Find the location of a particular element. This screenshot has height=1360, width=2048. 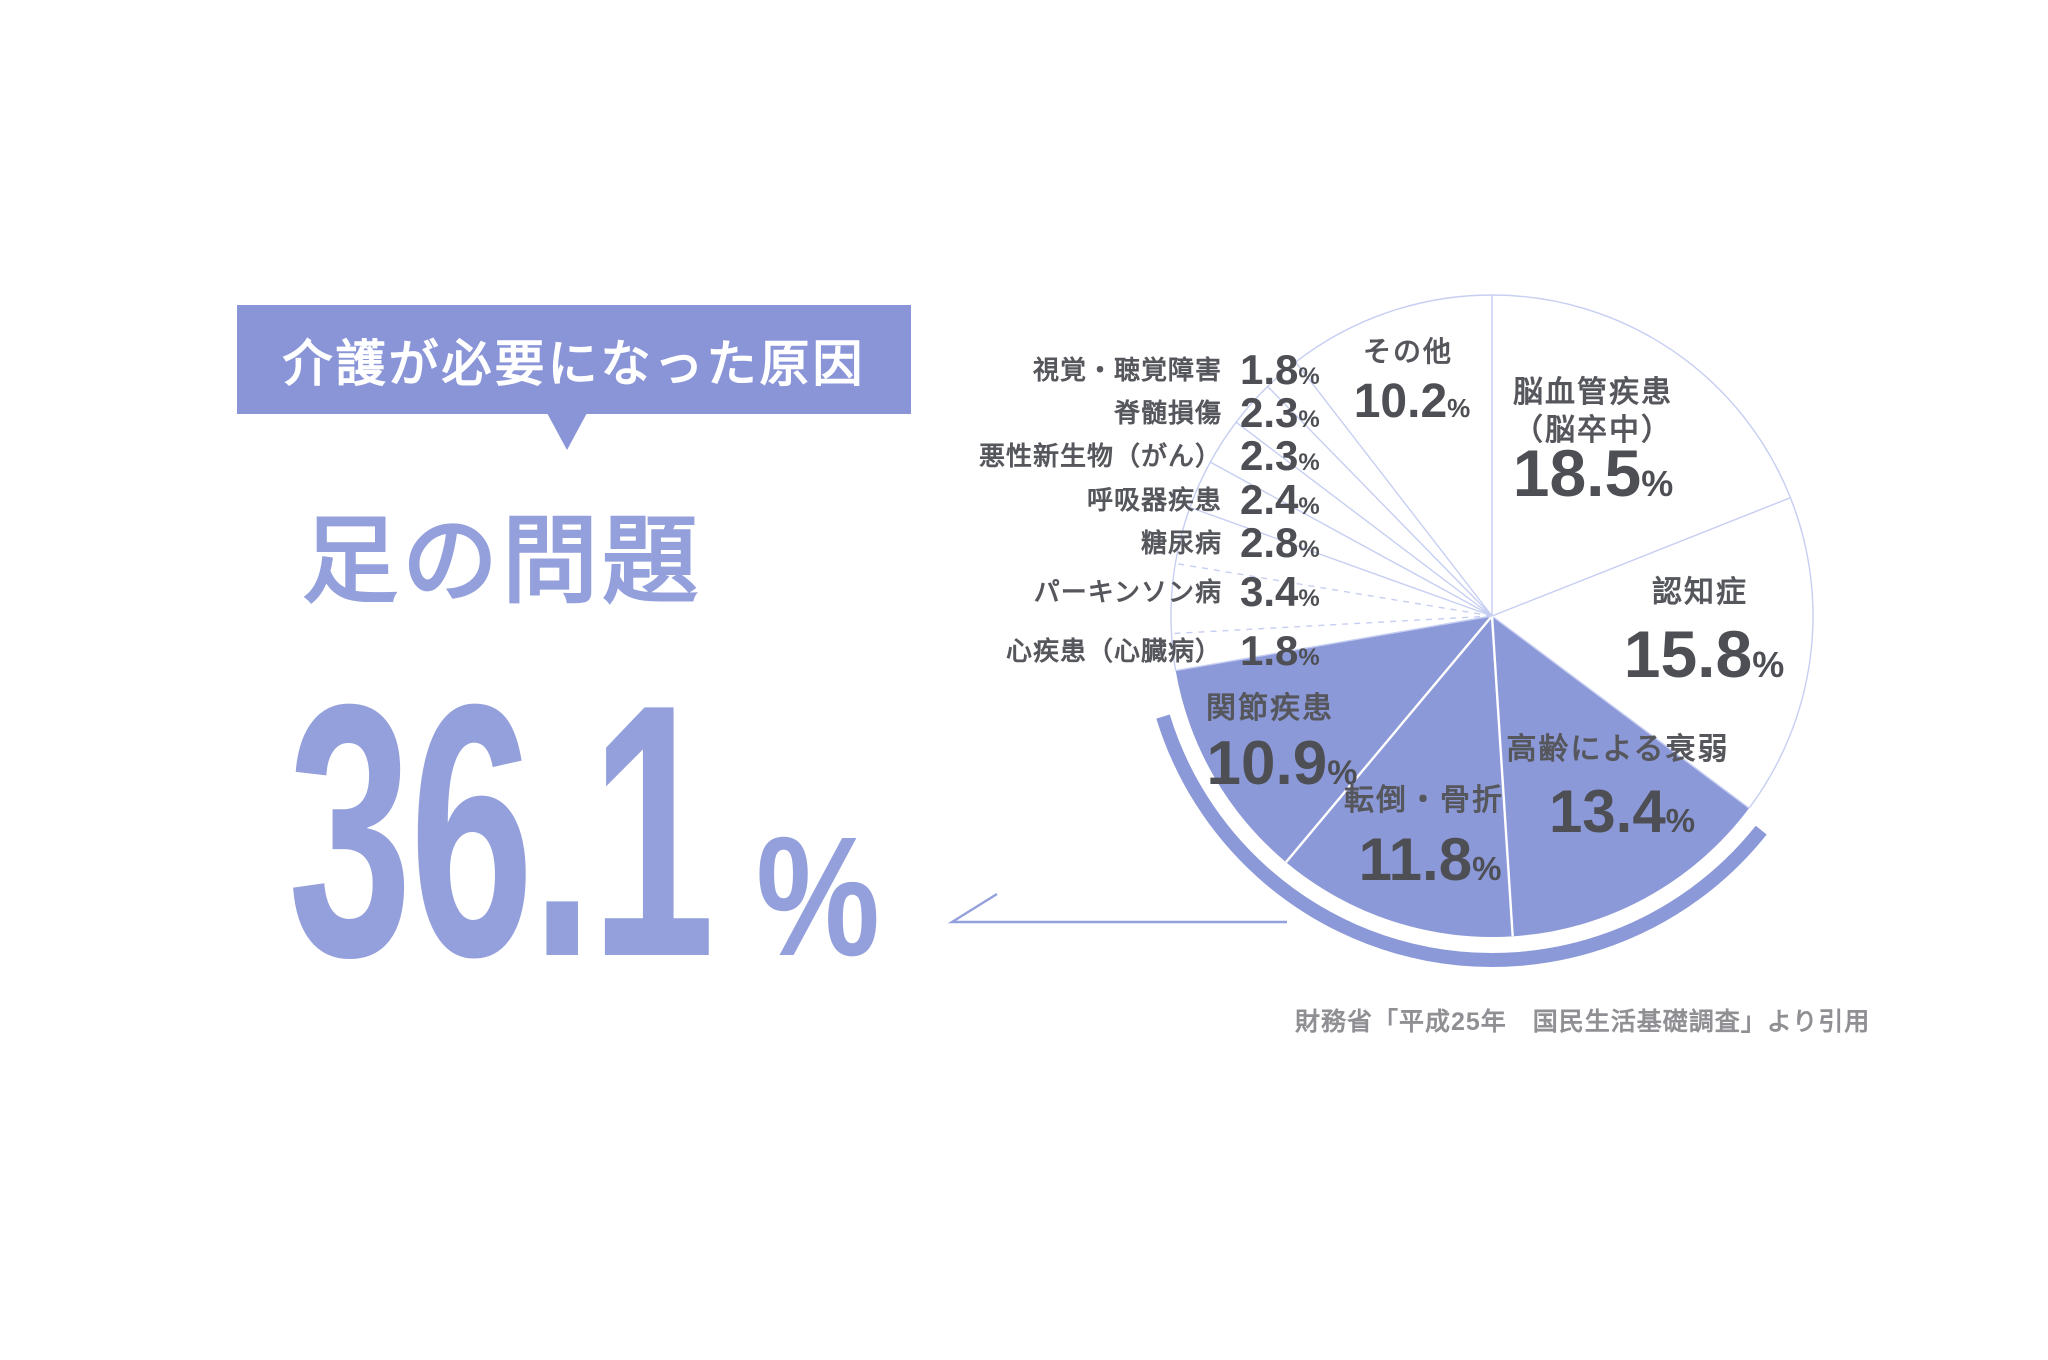

pie-slice-percentage: 3.4% is located at coordinates (1280, 592).